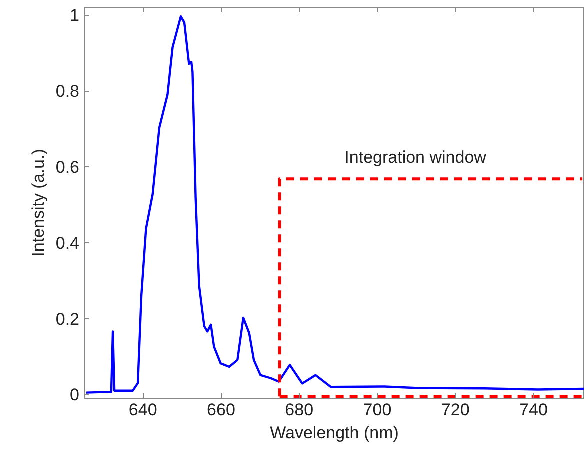 The width and height of the screenshot is (584, 458). Describe the element at coordinates (455, 410) in the screenshot. I see `x-tick-label: 720` at that location.